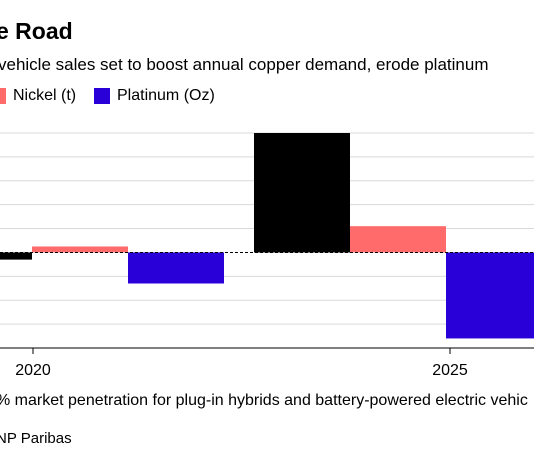 This screenshot has width=534, height=462. I want to click on bar-copper-2025, so click(302, 193).